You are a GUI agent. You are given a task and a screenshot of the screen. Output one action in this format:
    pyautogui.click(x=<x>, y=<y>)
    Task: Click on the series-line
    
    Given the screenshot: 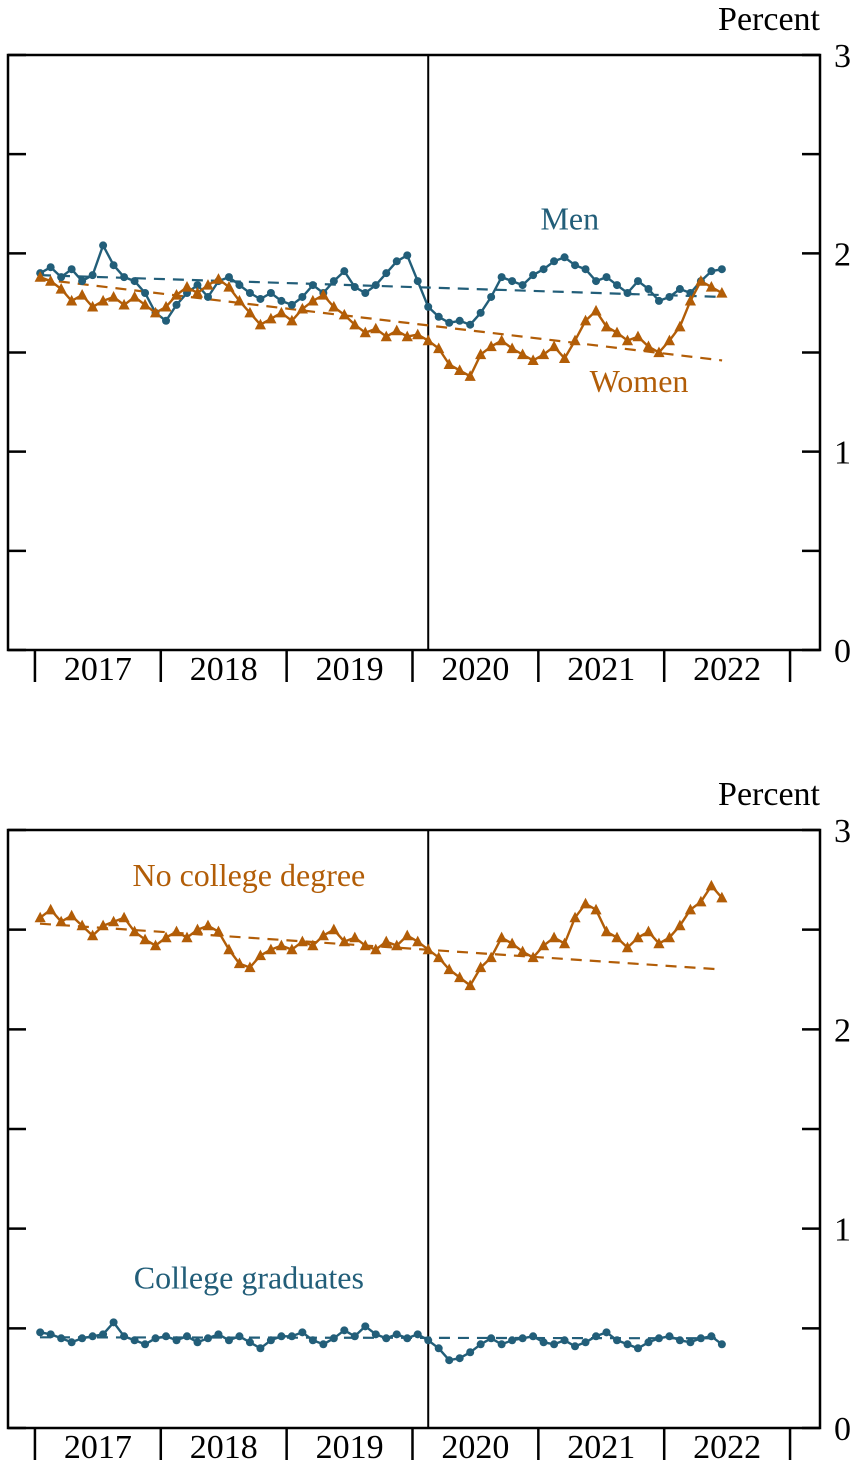 What is the action you would take?
    pyautogui.click(x=381, y=935)
    